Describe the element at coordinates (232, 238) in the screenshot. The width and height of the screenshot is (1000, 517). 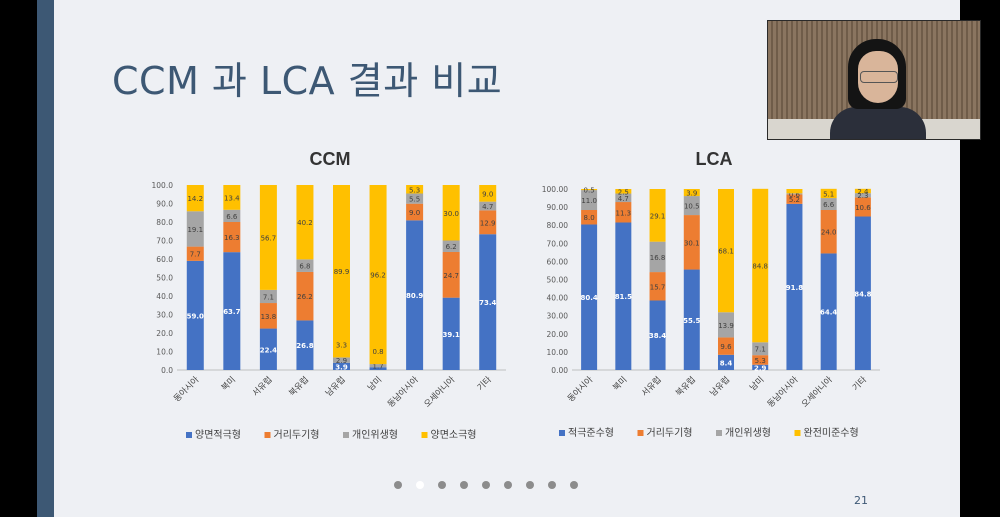
I see `data-label: 16.3` at that location.